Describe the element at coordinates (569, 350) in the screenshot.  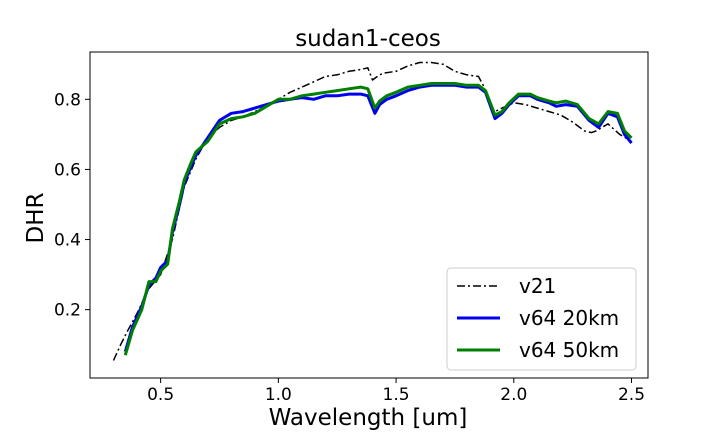
I see `legend-label: v64 50km` at that location.